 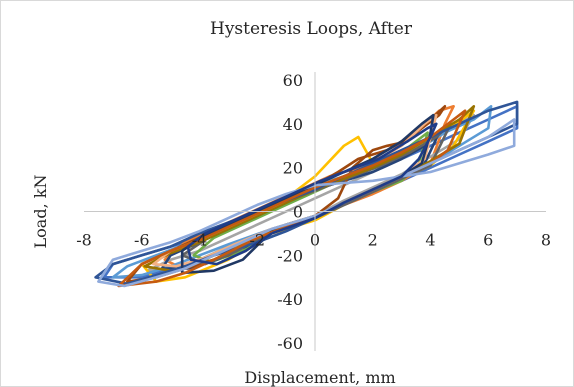 I want to click on x-axis-title: Displacement, mm, so click(x=319, y=377).